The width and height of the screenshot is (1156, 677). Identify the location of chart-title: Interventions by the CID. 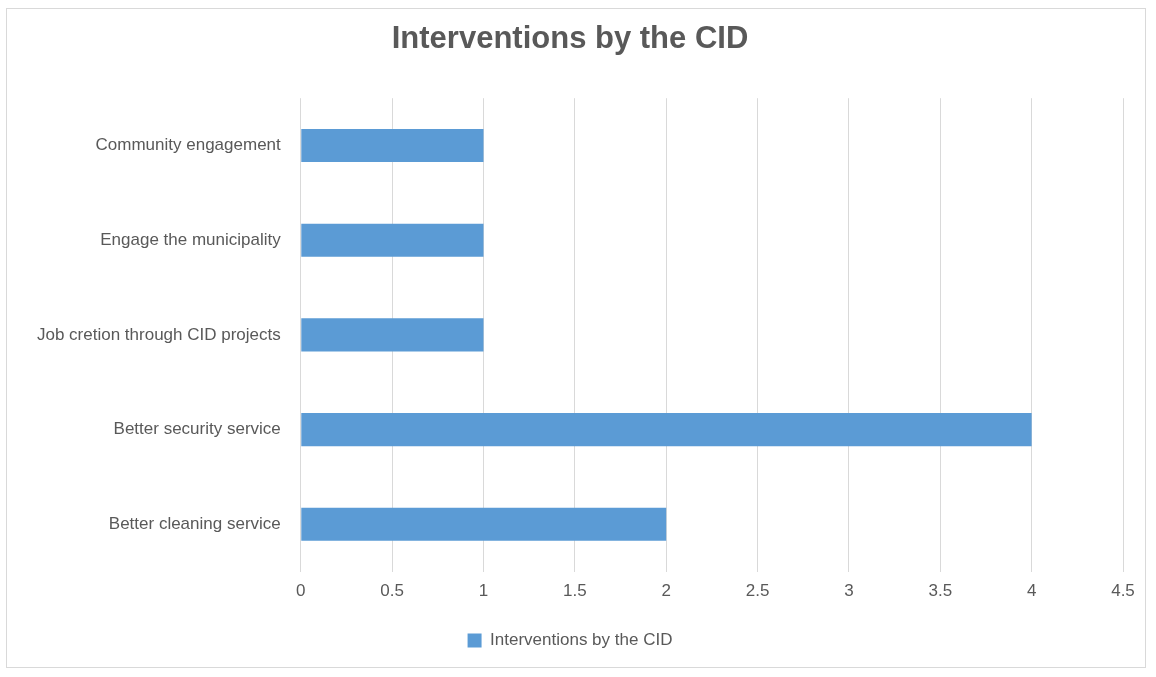
(570, 38).